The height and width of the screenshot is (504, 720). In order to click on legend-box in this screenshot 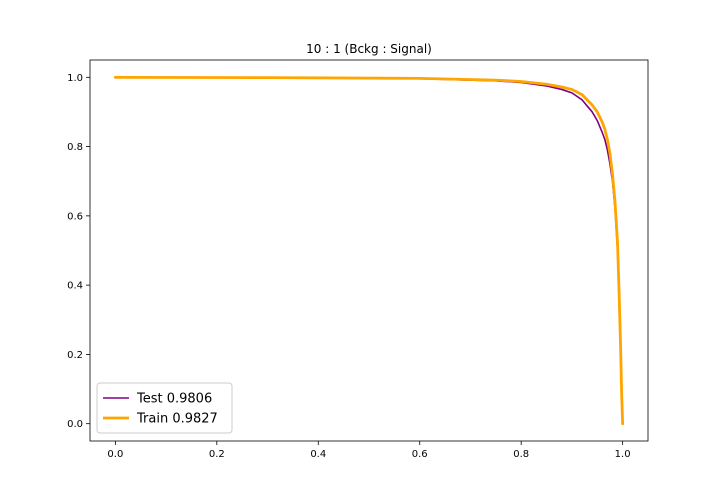, I will do `click(164, 408)`.